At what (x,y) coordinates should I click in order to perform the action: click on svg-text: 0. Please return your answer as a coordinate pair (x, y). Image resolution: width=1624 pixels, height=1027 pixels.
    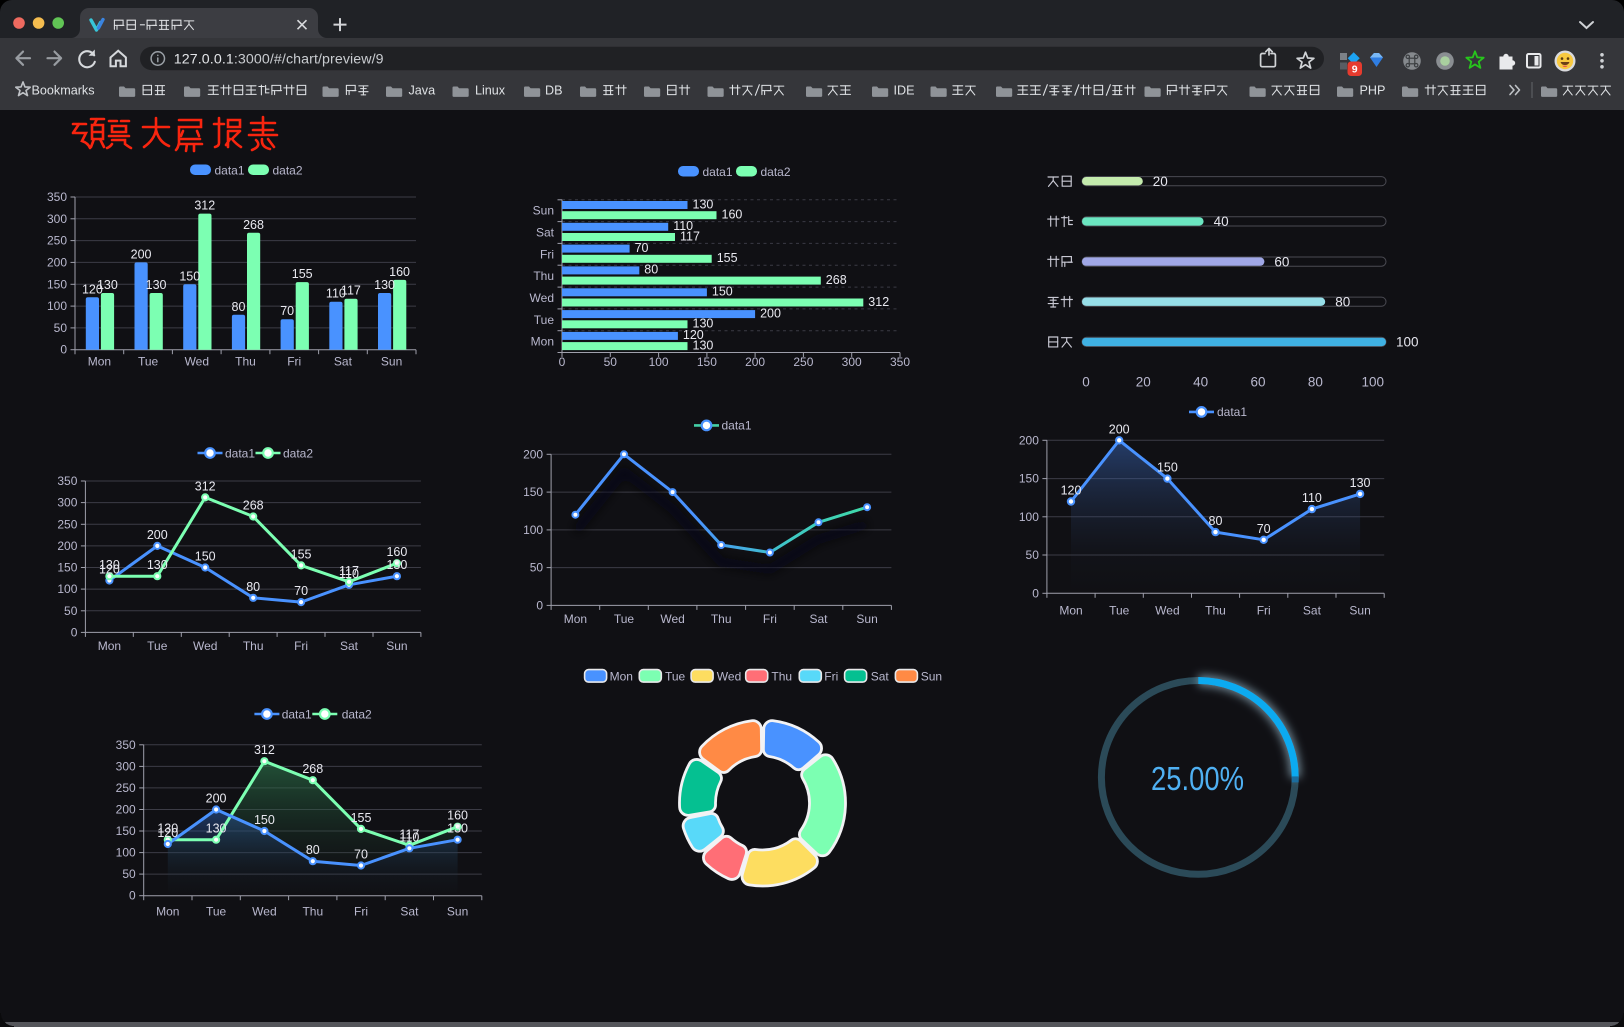
    Looking at the image, I should click on (63, 350).